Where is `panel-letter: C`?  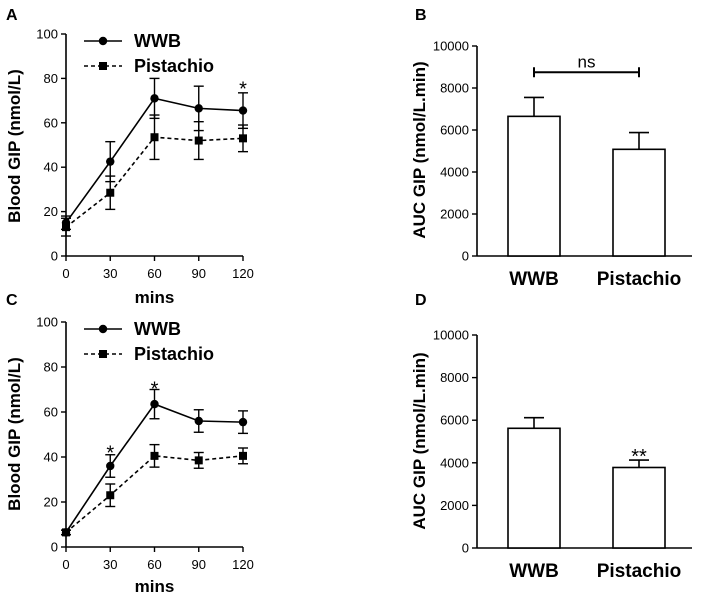 panel-letter: C is located at coordinates (12, 300).